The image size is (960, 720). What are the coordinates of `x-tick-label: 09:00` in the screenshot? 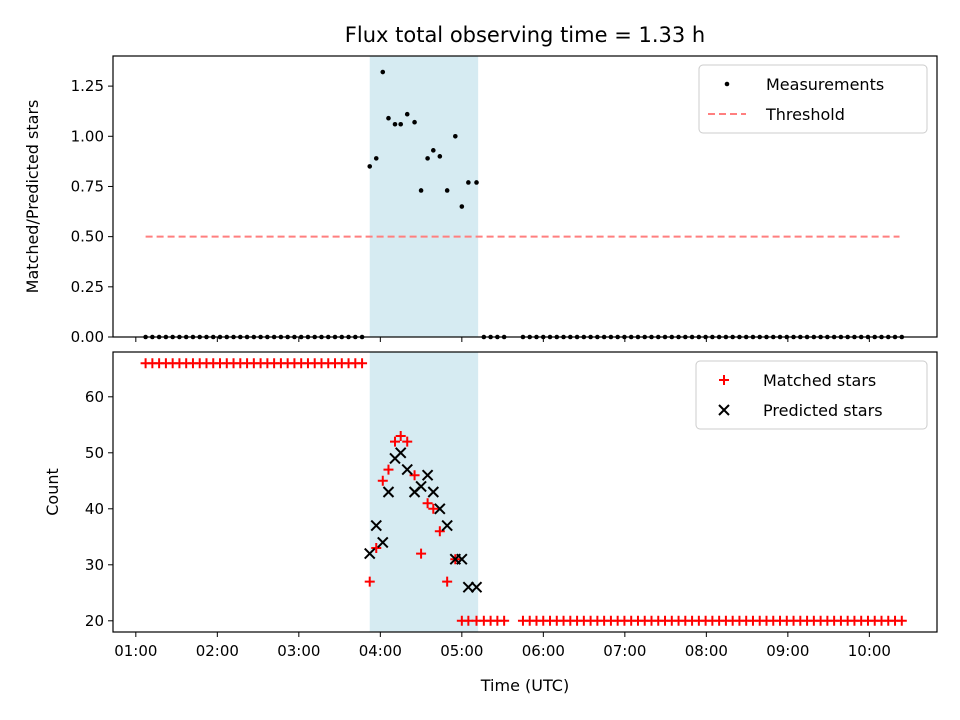 It's located at (787, 651).